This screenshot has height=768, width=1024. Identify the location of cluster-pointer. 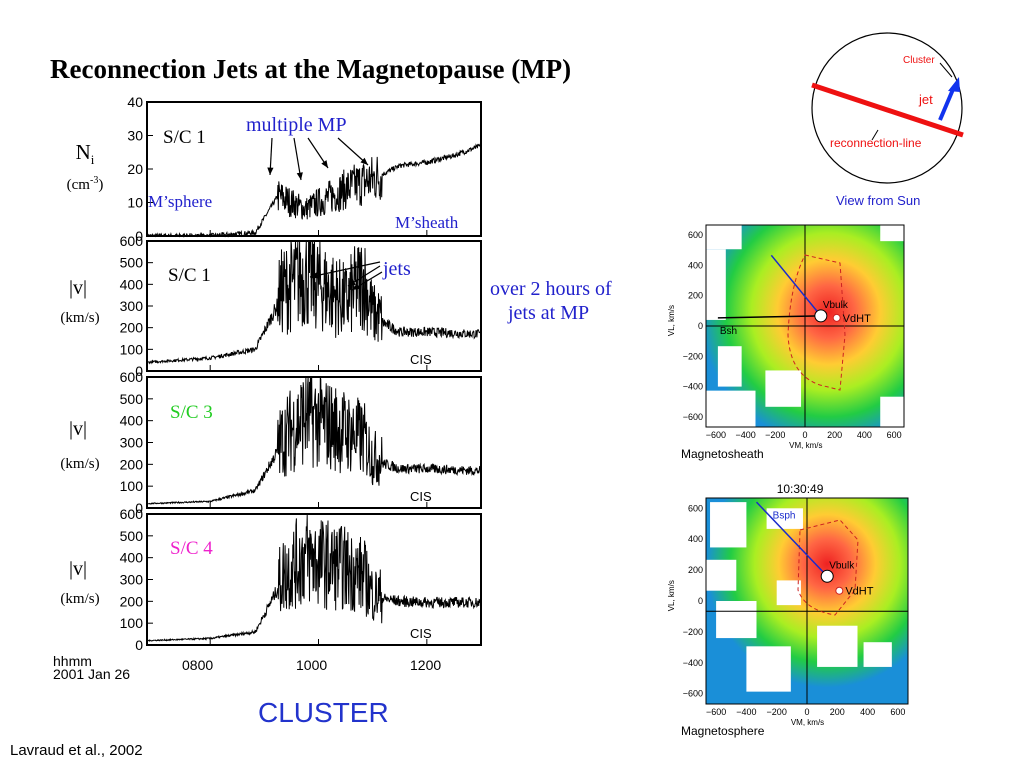
(946, 70).